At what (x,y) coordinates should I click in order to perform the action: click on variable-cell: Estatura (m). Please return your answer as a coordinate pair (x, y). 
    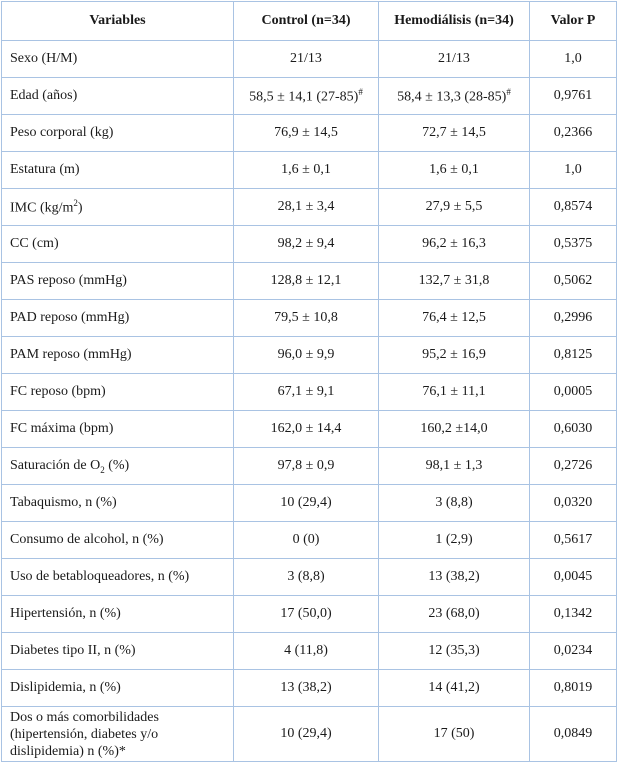
    Looking at the image, I should click on (117, 170).